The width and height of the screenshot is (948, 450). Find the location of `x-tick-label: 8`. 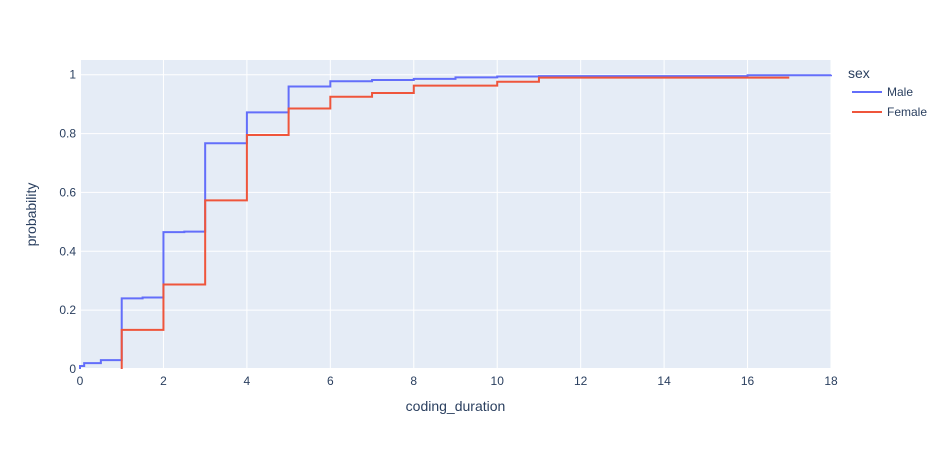

x-tick-label: 8 is located at coordinates (413, 381).